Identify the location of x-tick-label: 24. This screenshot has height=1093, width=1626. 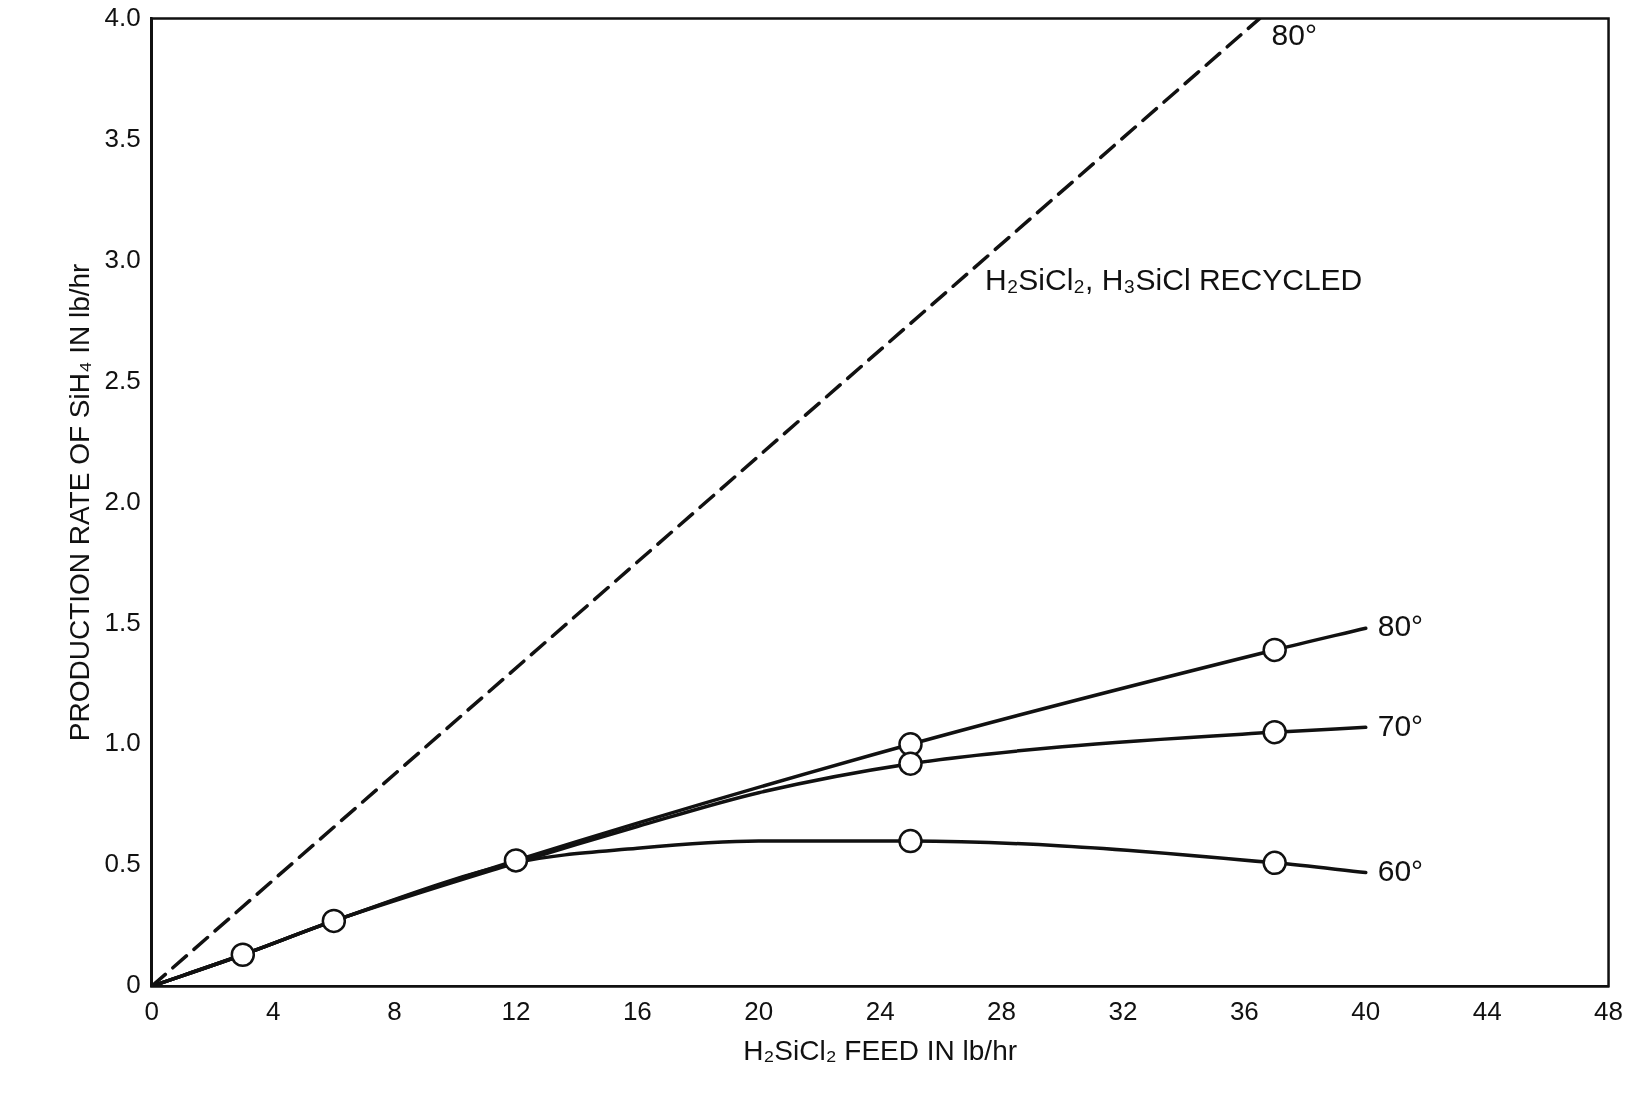
(880, 1010).